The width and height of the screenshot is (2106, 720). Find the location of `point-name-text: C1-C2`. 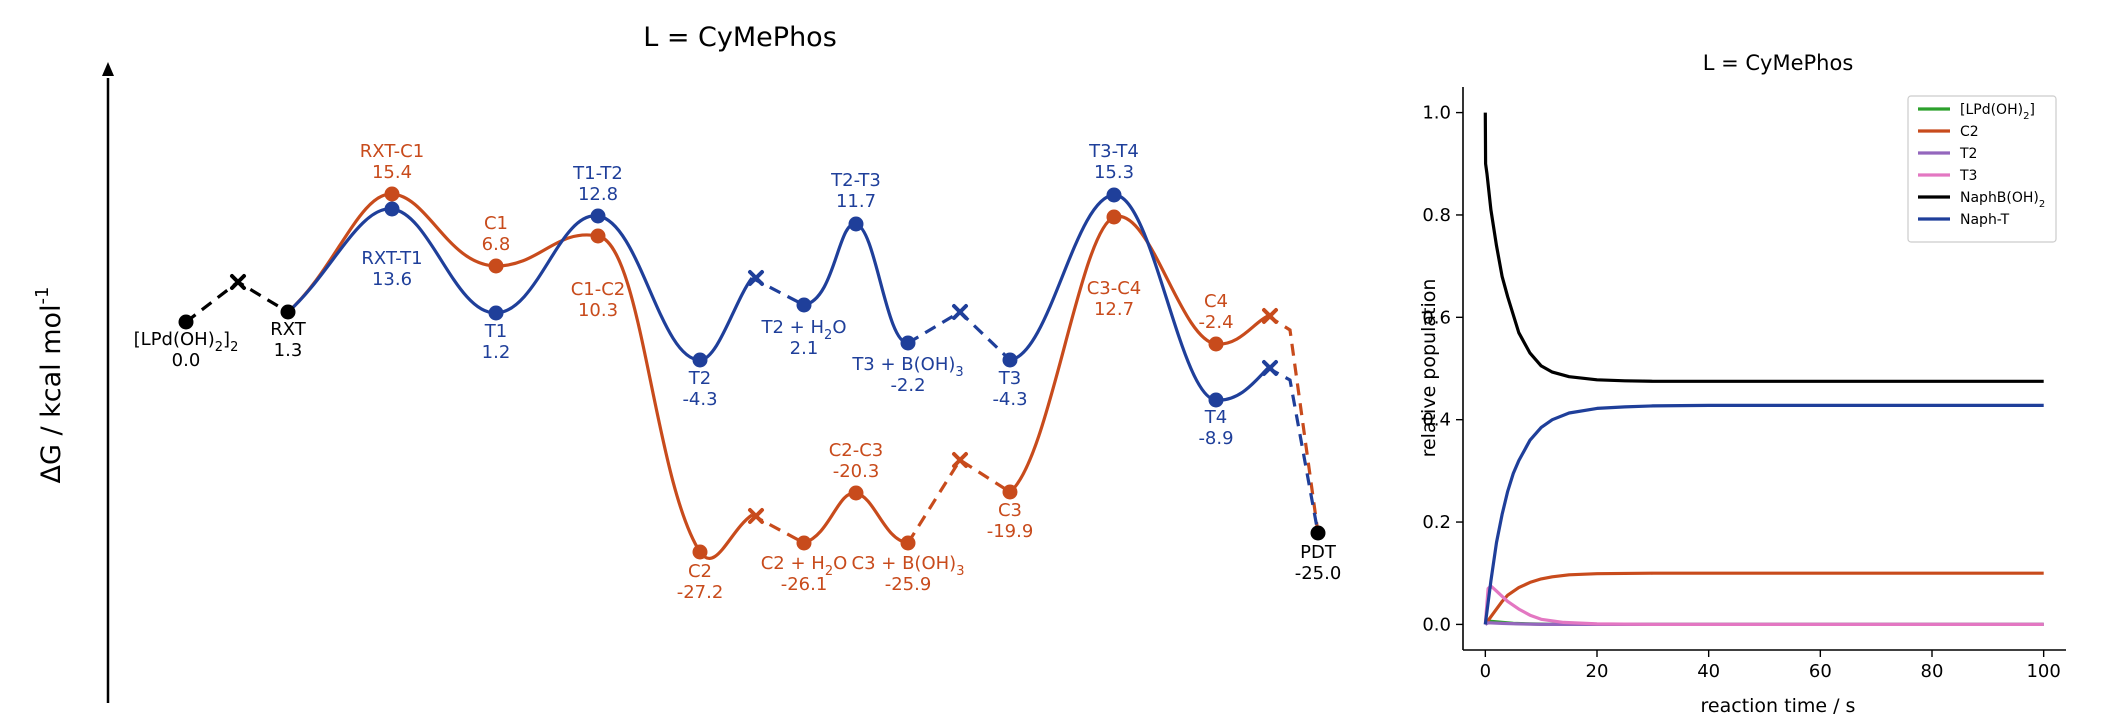

point-name-text: C1-C2 is located at coordinates (598, 289).